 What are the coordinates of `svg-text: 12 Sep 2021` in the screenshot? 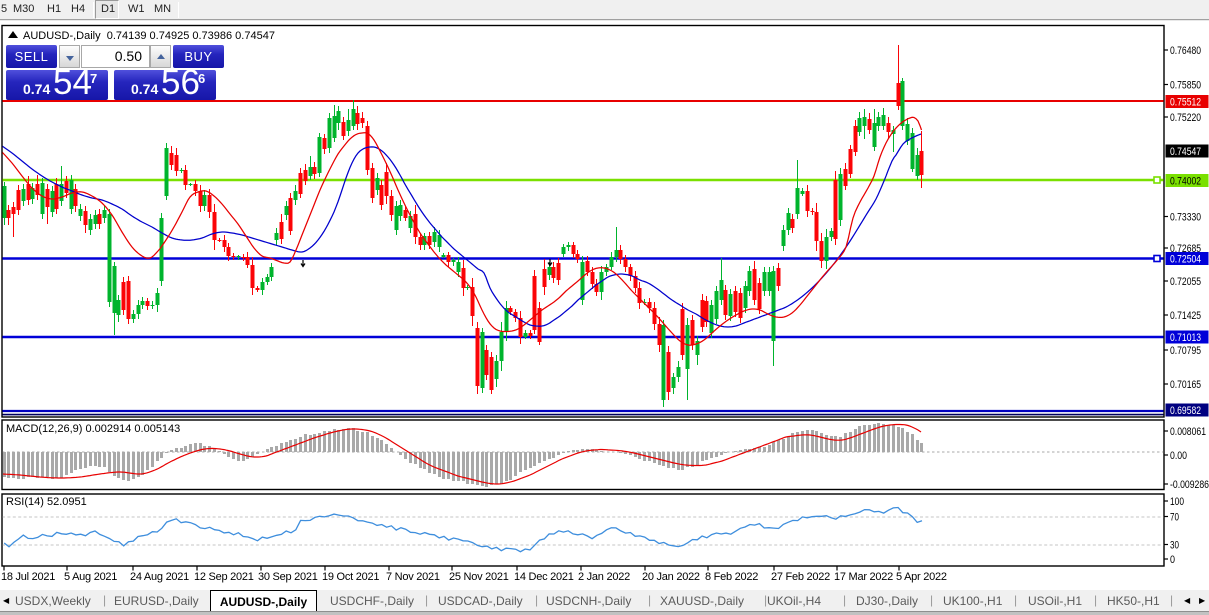 It's located at (224, 577).